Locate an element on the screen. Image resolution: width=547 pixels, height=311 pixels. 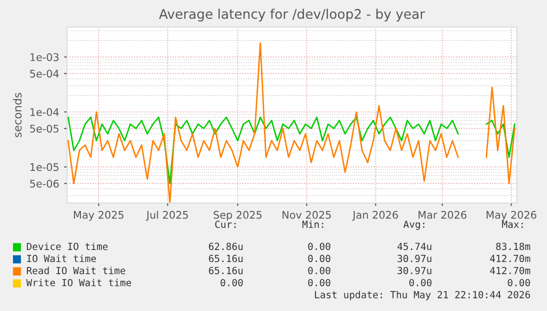
text: Avg: is located at coordinates (413, 225).